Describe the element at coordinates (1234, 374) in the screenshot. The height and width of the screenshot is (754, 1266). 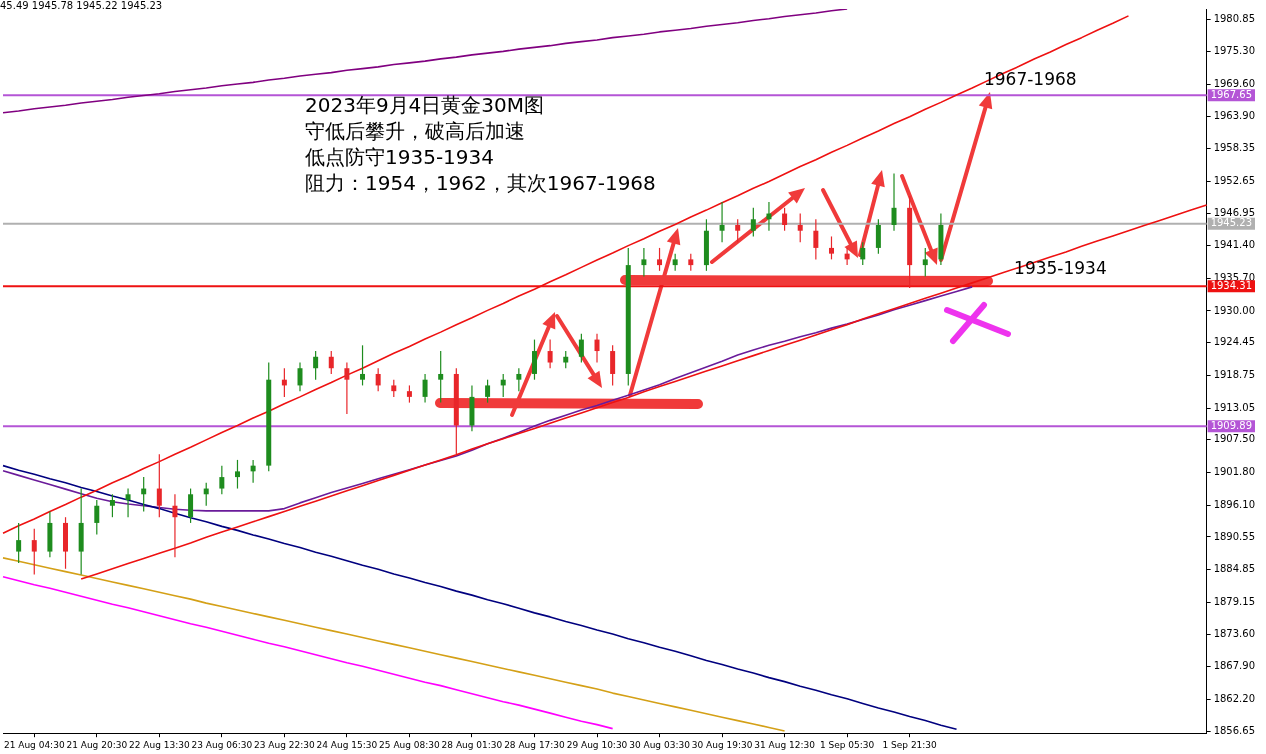
I see `y-tick-label: 1918.75` at that location.